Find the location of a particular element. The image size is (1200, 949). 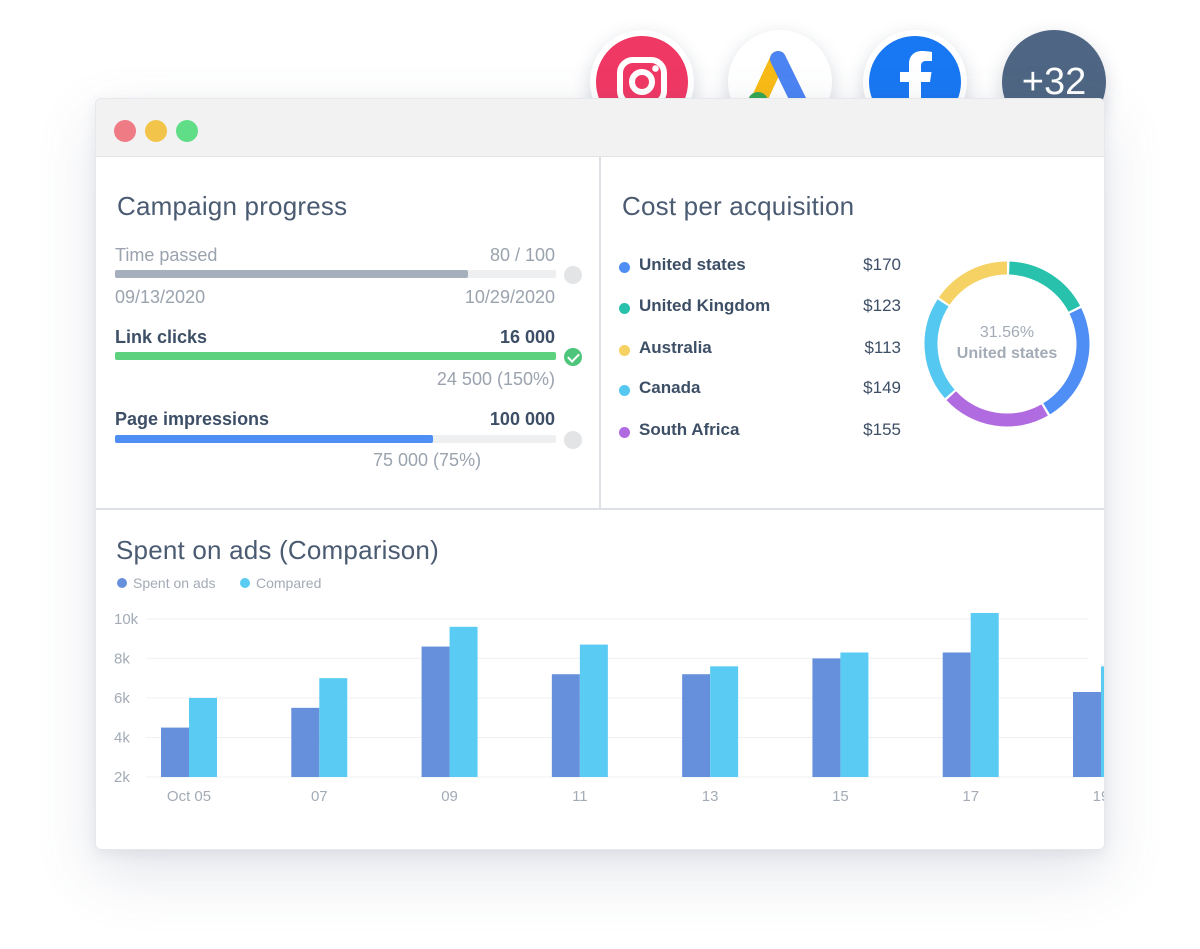

donut-segment-canada is located at coordinates (939, 349).